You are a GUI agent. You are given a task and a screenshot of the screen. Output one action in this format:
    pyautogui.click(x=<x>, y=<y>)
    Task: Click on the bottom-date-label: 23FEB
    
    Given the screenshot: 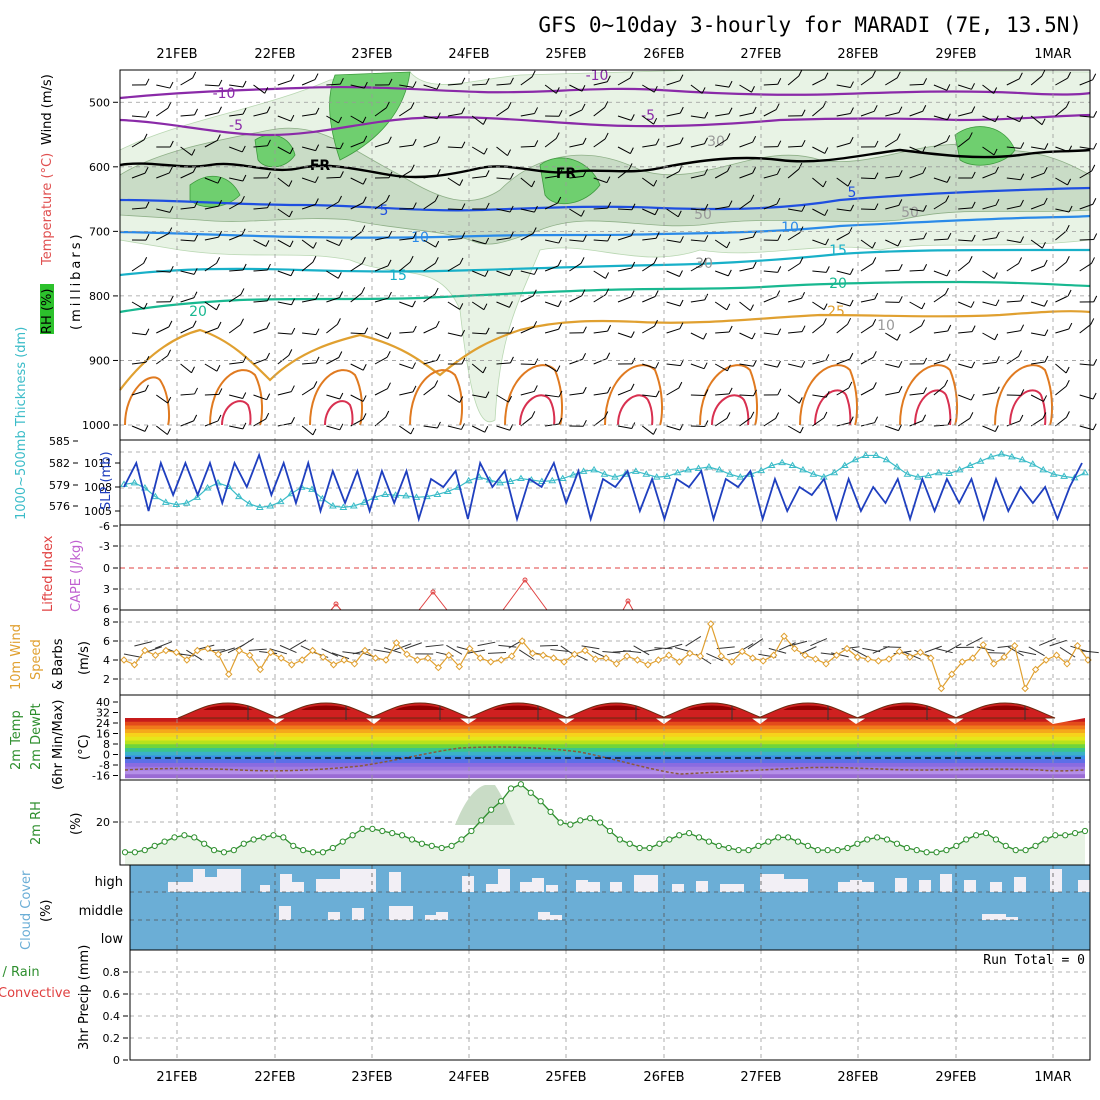 What is the action you would take?
    pyautogui.click(x=371, y=1077)
    